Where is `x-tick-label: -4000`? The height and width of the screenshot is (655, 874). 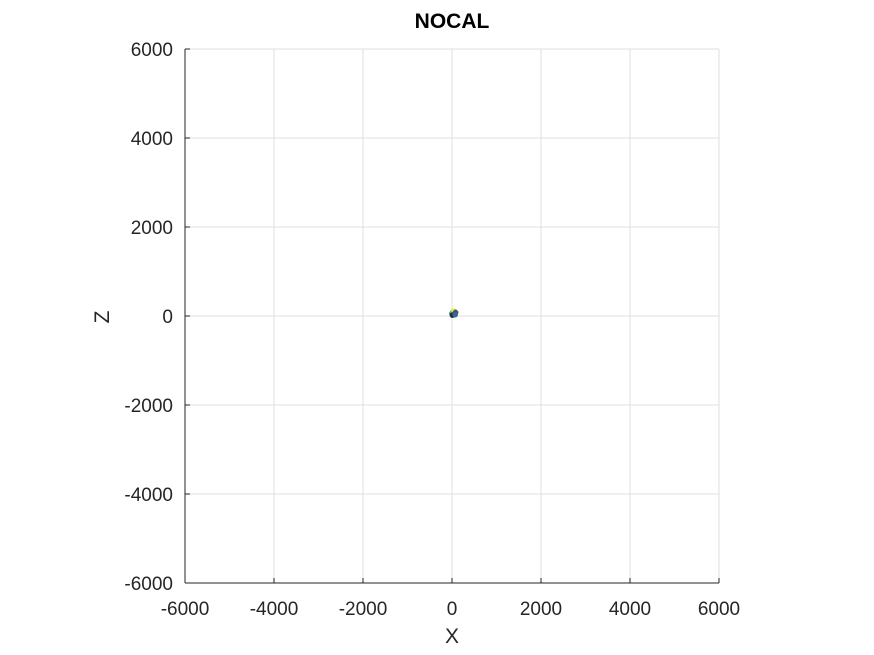 x-tick-label: -4000 is located at coordinates (274, 609).